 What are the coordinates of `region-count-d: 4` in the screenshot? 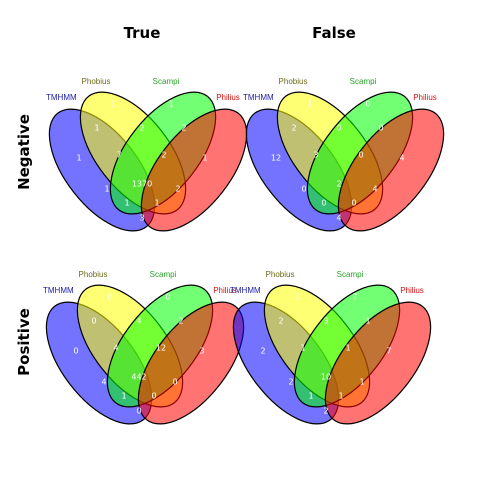 It's located at (401, 158).